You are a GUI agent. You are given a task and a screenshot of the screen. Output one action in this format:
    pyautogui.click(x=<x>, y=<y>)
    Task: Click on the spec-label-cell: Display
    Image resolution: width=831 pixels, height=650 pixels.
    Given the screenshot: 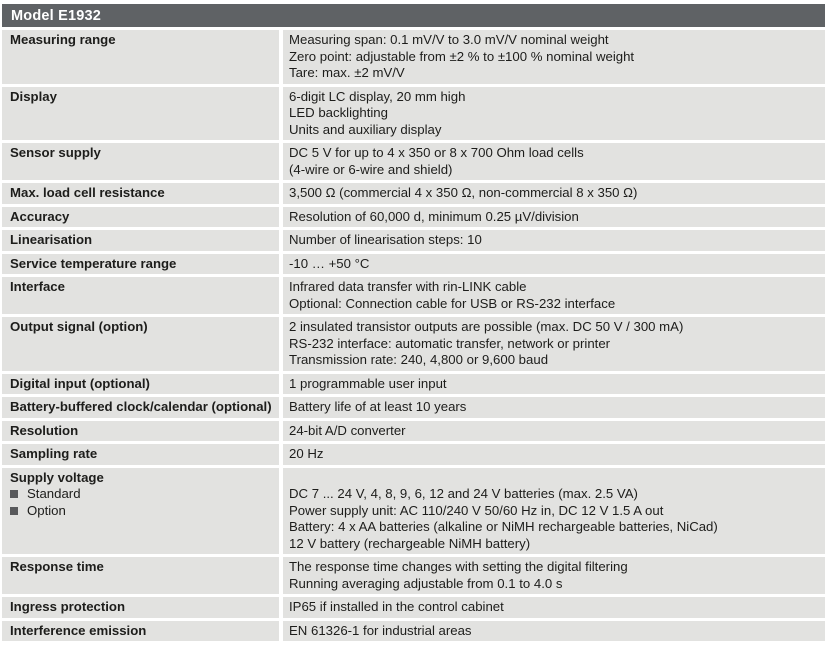 What is the action you would take?
    pyautogui.click(x=140, y=113)
    